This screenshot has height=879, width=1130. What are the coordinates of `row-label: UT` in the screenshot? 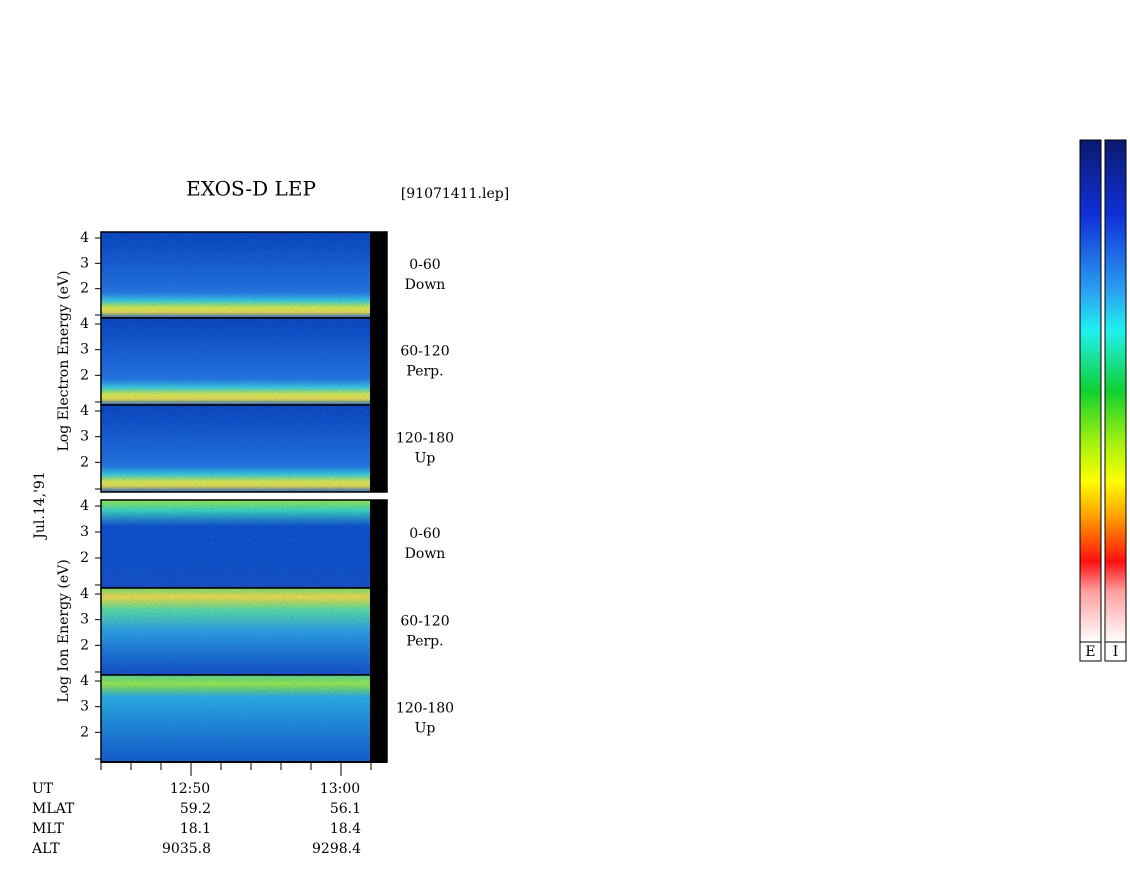 It's located at (43, 789).